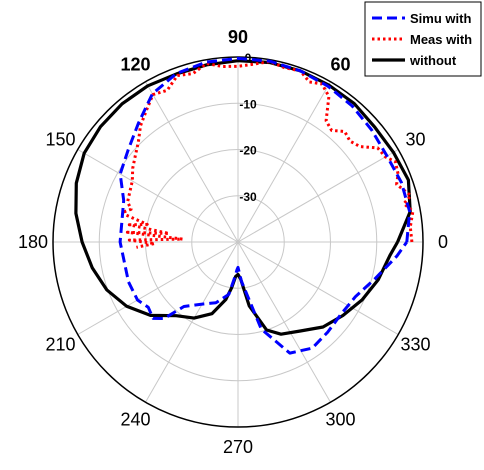  I want to click on angle-tick-label: 330, so click(416, 345).